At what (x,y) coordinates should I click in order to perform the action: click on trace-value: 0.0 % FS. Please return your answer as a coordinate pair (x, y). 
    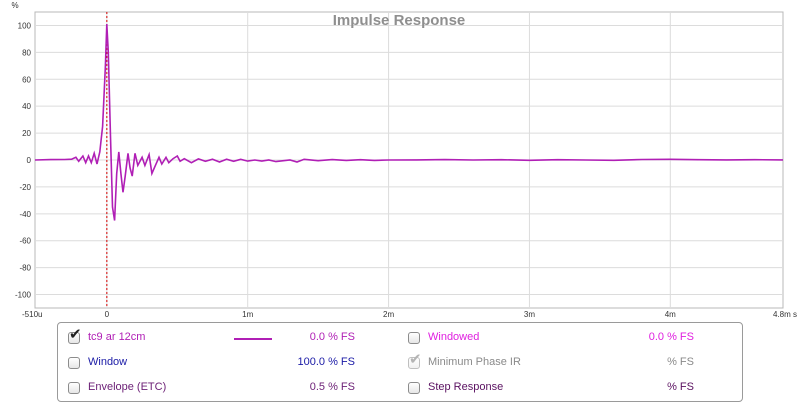
    Looking at the image, I should click on (332, 337).